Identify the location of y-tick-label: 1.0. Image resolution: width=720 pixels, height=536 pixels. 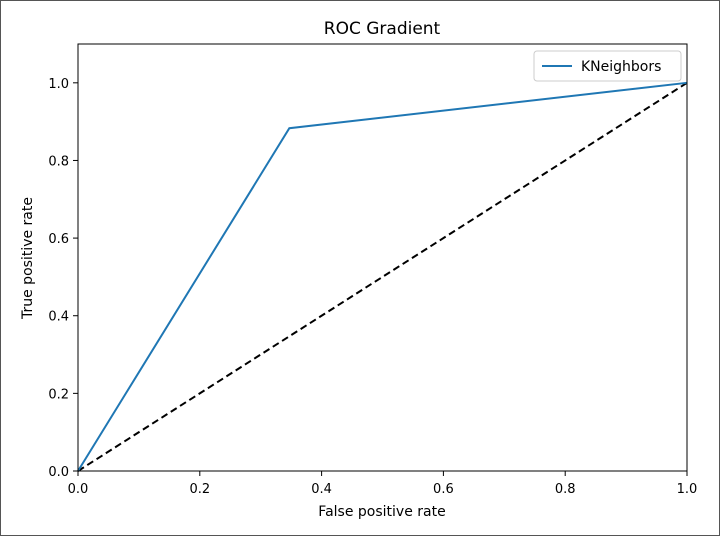
(58, 84).